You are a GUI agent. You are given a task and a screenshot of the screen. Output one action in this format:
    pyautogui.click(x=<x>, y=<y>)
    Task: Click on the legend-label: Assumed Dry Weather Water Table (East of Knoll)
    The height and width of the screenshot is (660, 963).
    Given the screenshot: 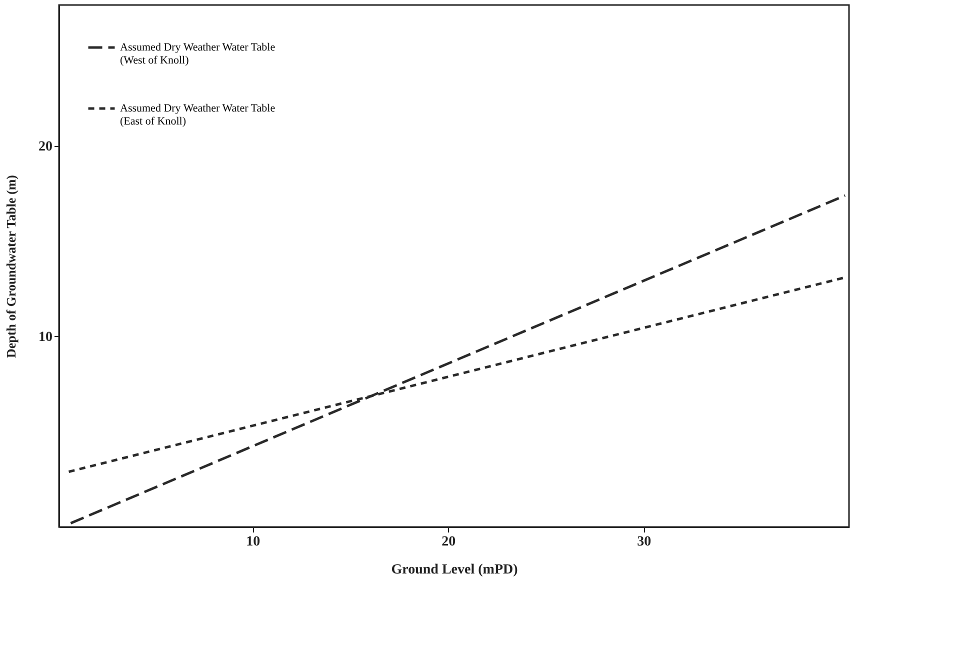 What is the action you would take?
    pyautogui.click(x=198, y=115)
    